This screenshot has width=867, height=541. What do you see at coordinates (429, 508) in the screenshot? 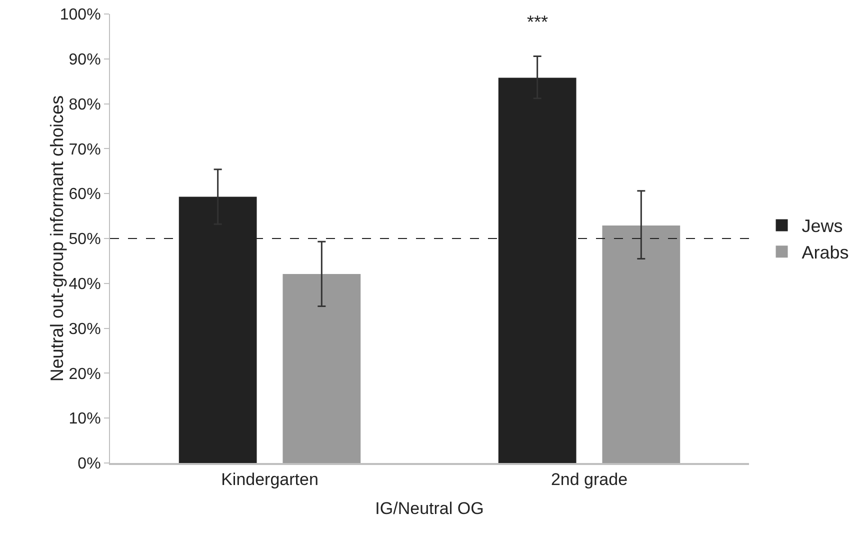
I see `x-axis-title: IG/Neutral OG` at bounding box center [429, 508].